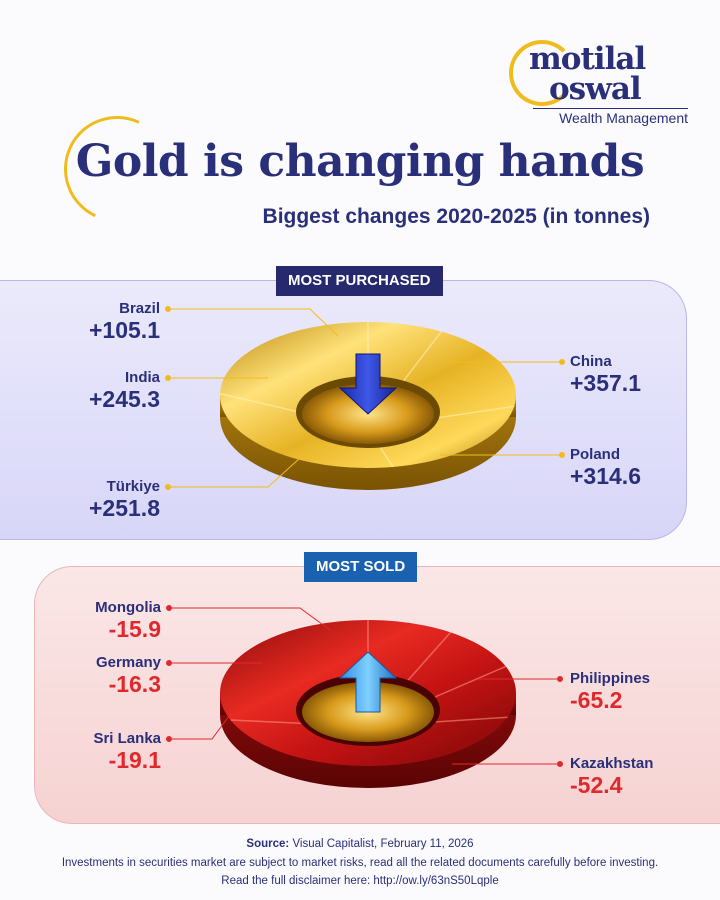  Describe the element at coordinates (169, 663) in the screenshot. I see `leader-dot-germany` at that location.